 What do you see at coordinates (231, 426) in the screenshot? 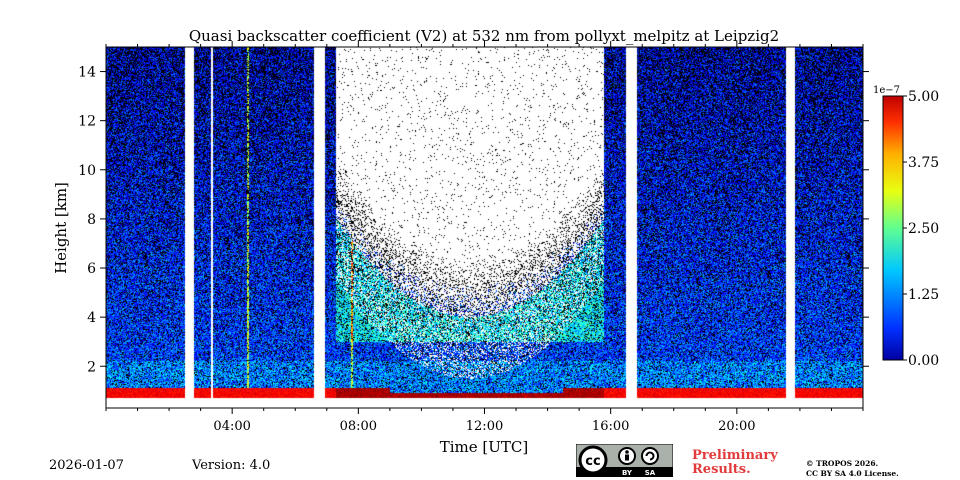
I see `x-tick-label: 04:00` at bounding box center [231, 426].